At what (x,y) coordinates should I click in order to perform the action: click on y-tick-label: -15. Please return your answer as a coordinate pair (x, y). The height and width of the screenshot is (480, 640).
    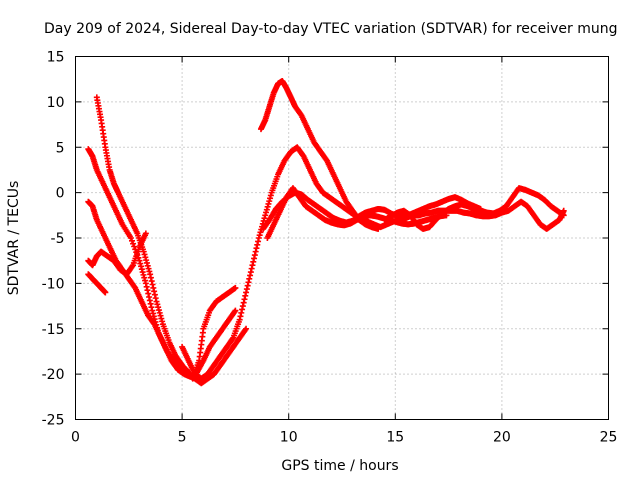
    Looking at the image, I should click on (53, 330).